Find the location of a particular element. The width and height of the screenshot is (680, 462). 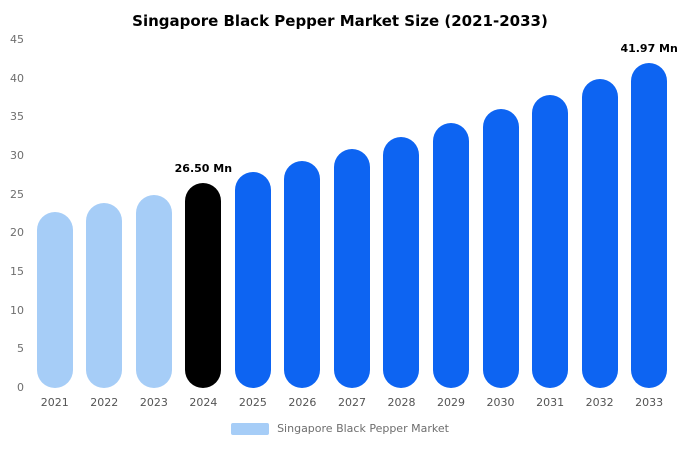

x-tick-label: 2025 is located at coordinates (252, 402).